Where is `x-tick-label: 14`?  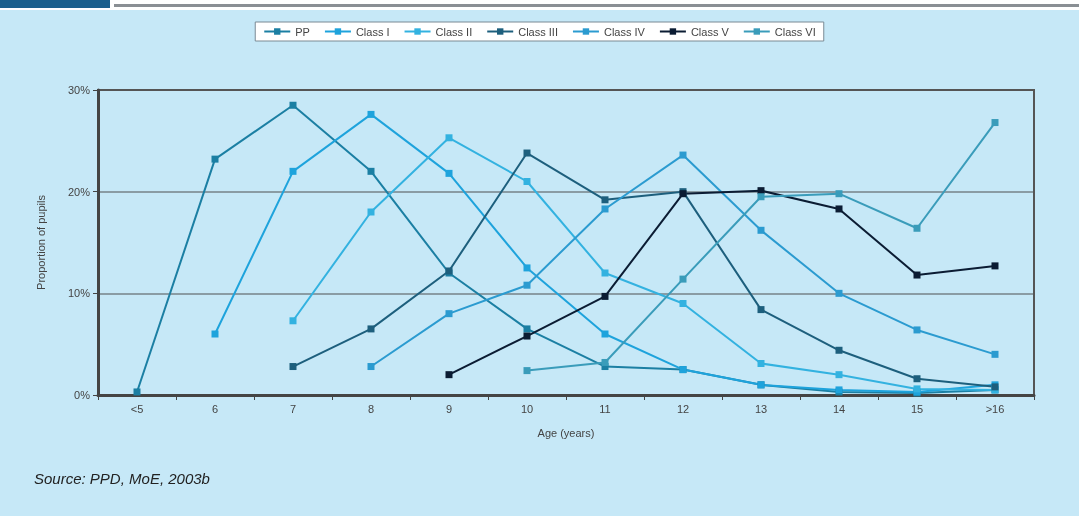
x-tick-label: 14 is located at coordinates (839, 408).